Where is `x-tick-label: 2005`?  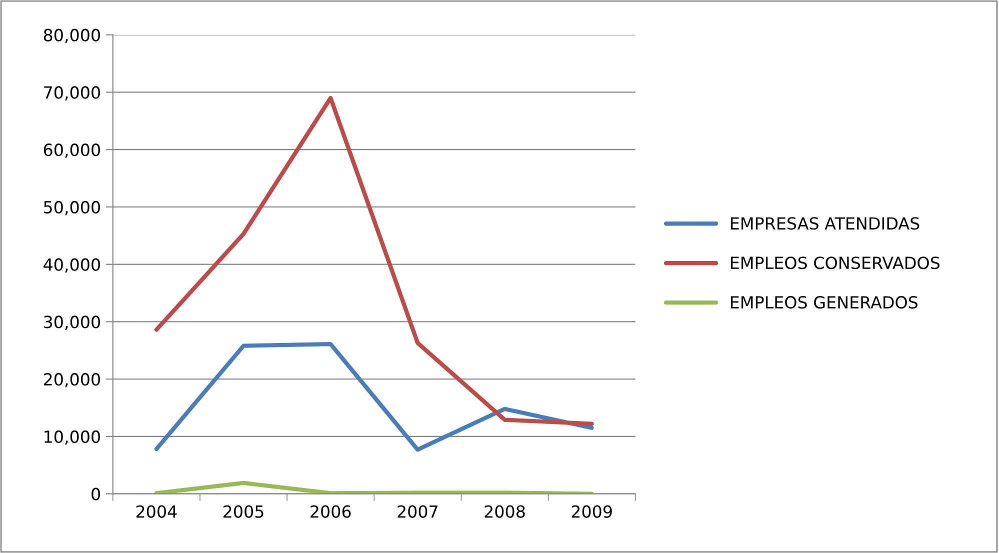
x-tick-label: 2005 is located at coordinates (244, 511).